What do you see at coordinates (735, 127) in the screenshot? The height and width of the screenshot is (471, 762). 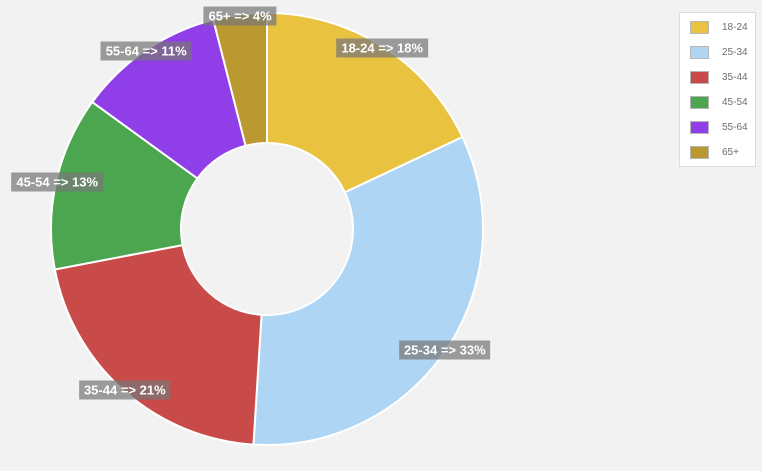 I see `legend-label: 55-64` at bounding box center [735, 127].